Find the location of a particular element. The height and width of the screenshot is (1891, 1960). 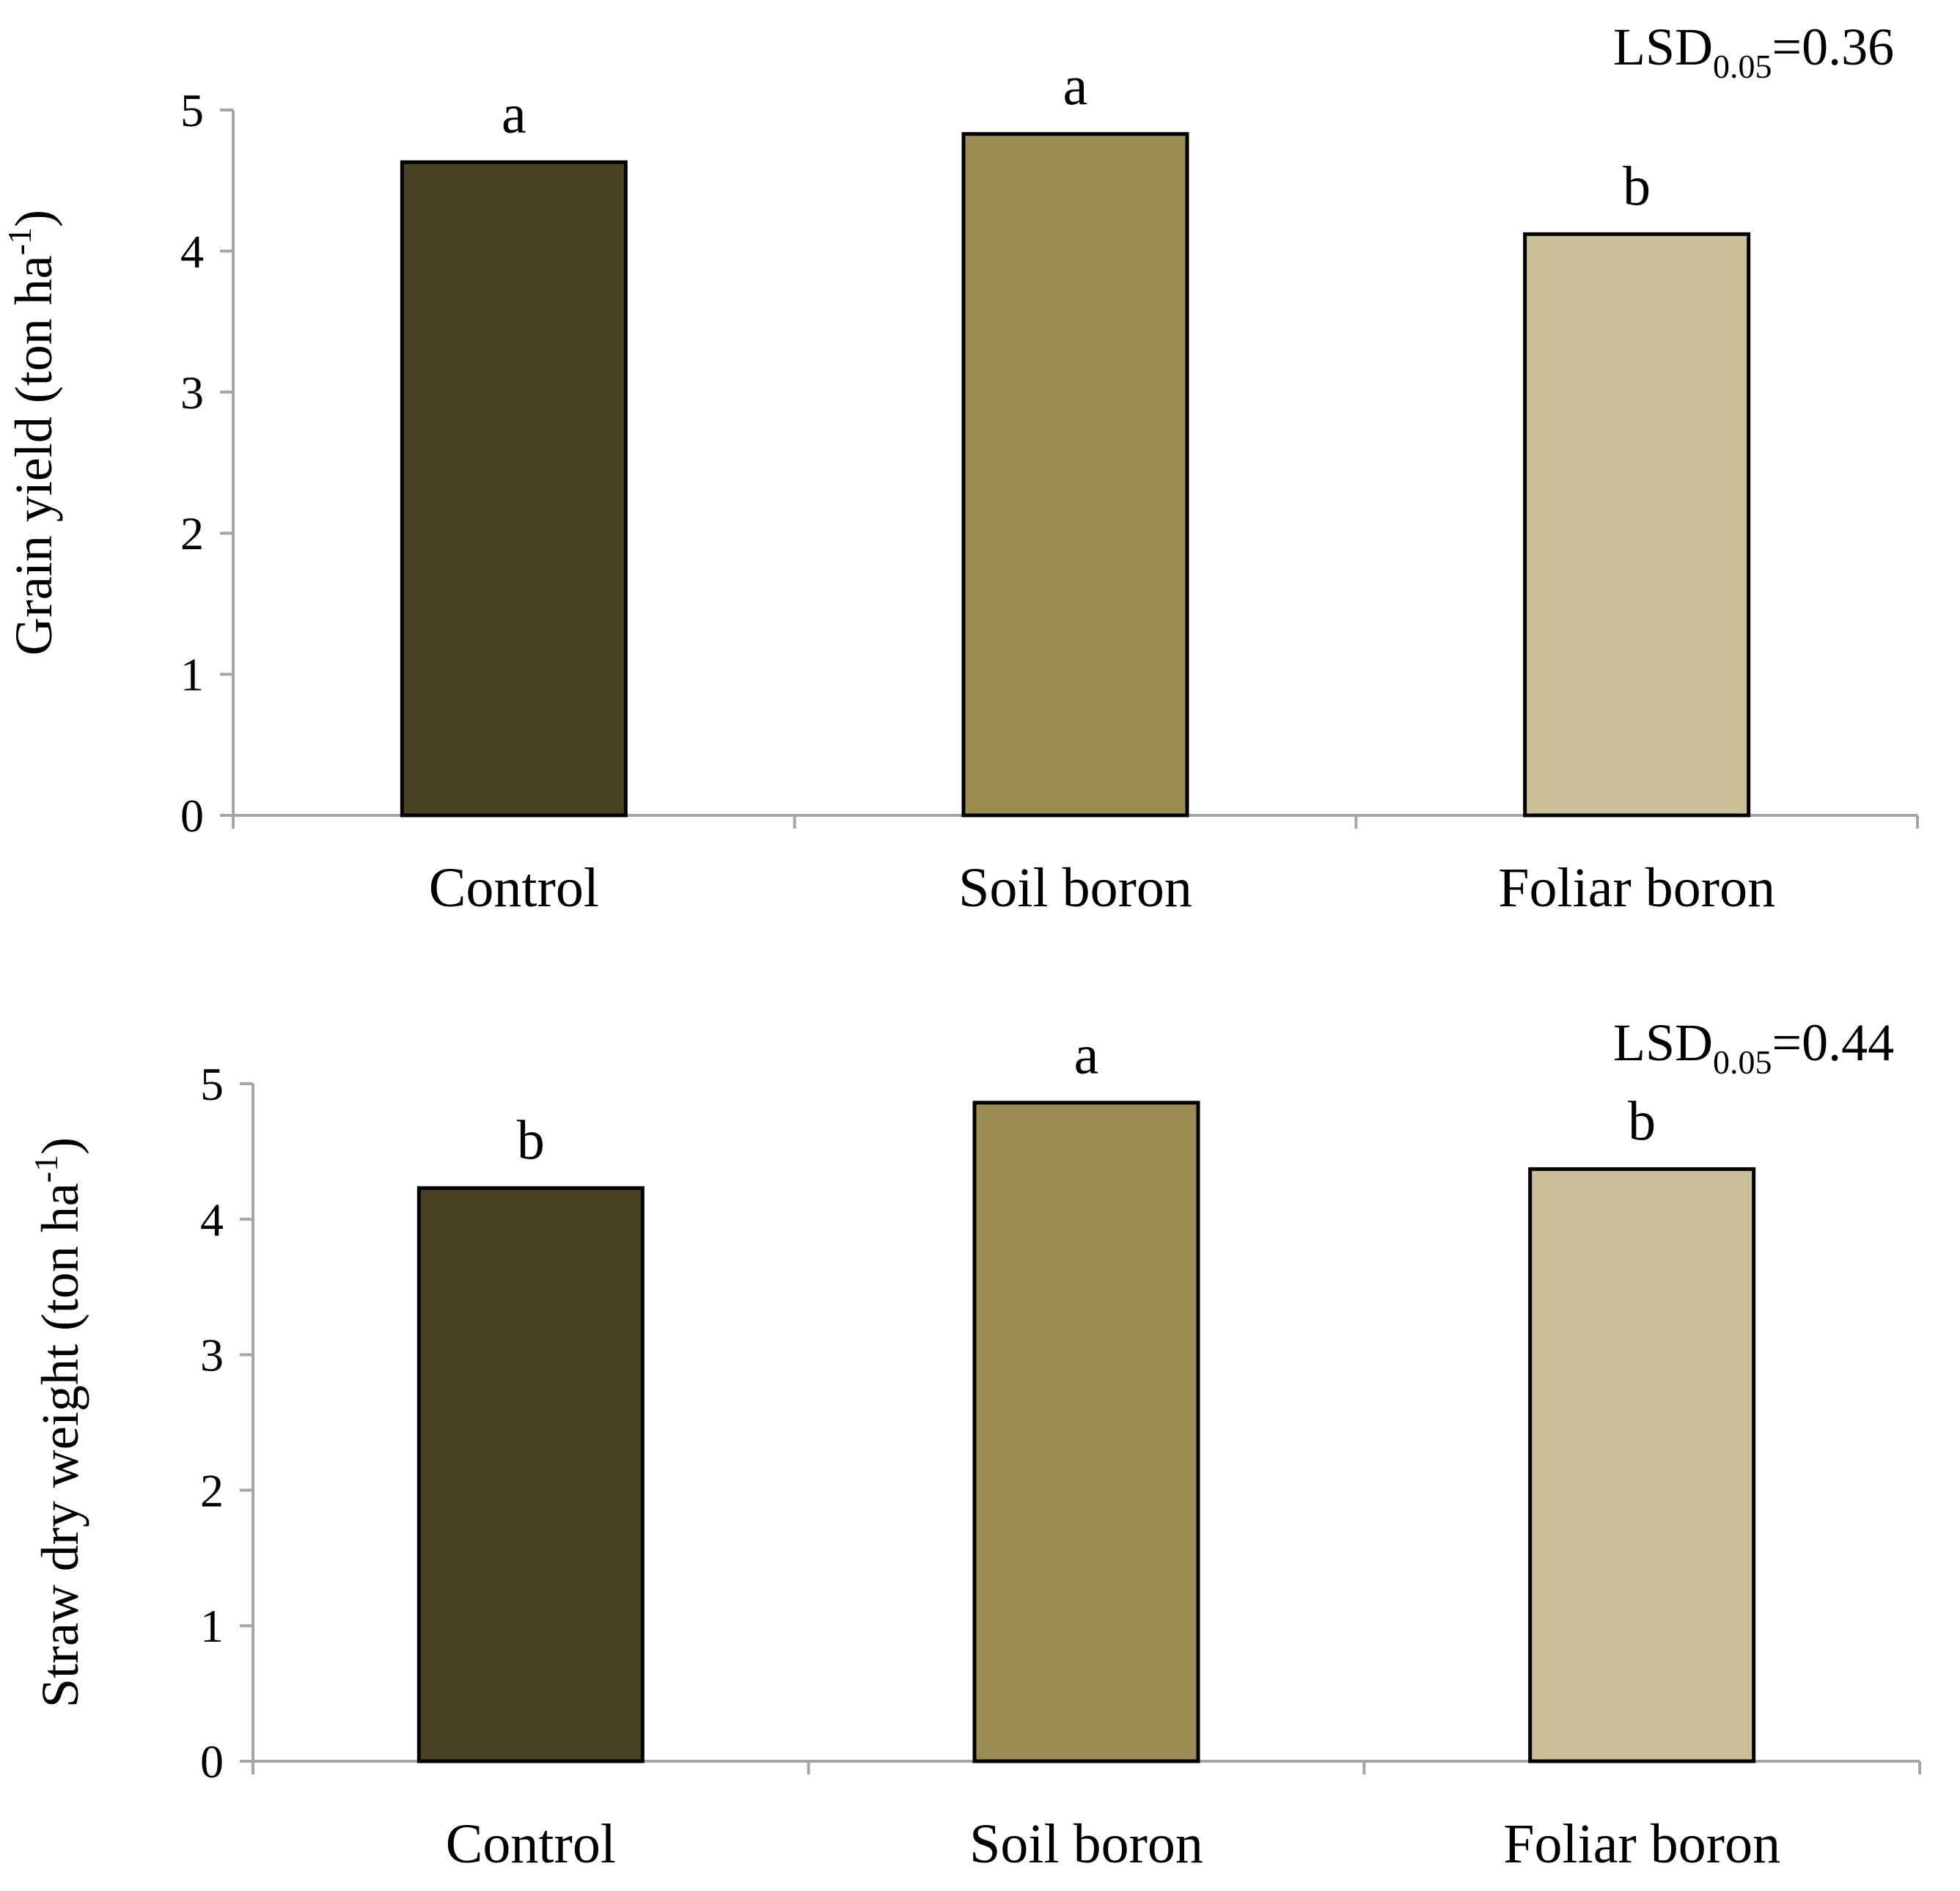

lsd-value: =0.36 is located at coordinates (1833, 47).